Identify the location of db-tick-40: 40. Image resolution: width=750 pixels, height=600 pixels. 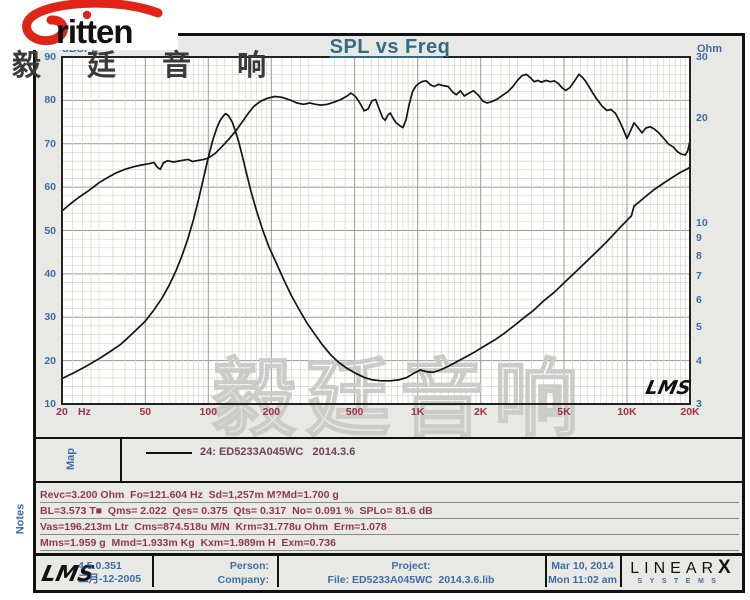
(50, 273).